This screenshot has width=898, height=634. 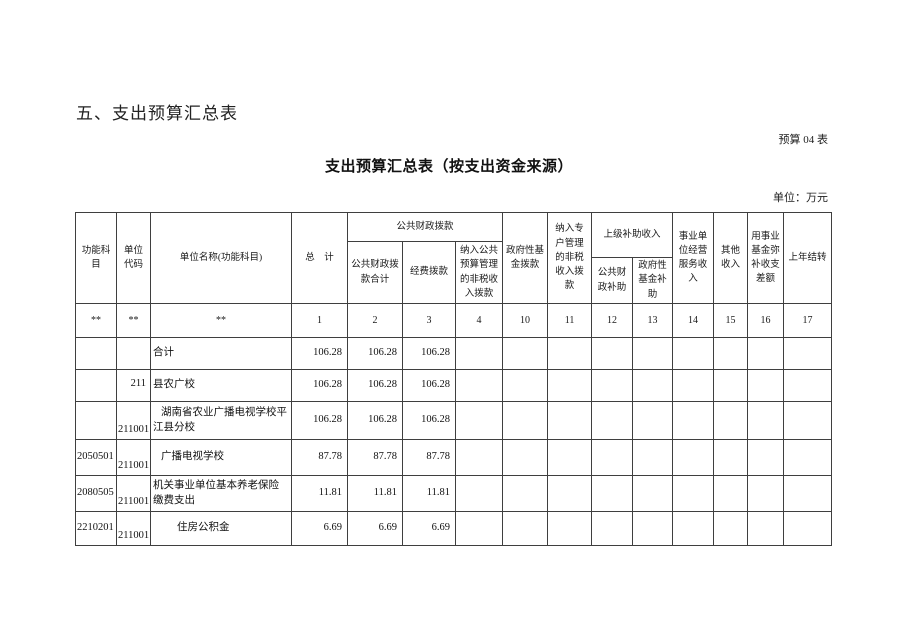 What do you see at coordinates (429, 272) in the screenshot?
I see `header-fund-allocation: 经费拨款` at bounding box center [429, 272].